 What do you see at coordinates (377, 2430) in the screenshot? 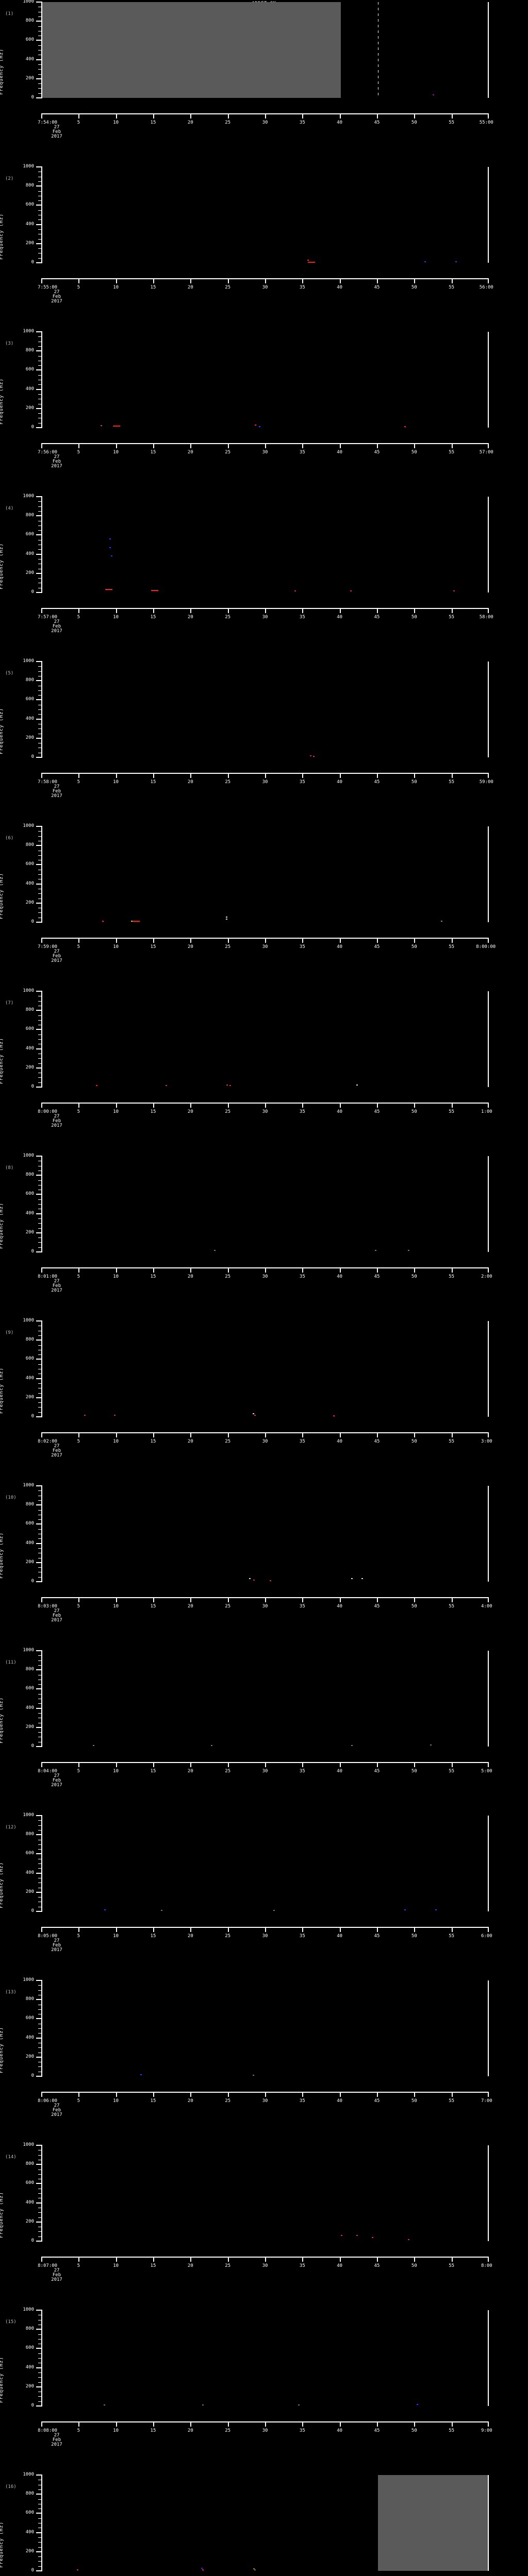
I see `x-axis-tick-label: 45` at bounding box center [377, 2430].